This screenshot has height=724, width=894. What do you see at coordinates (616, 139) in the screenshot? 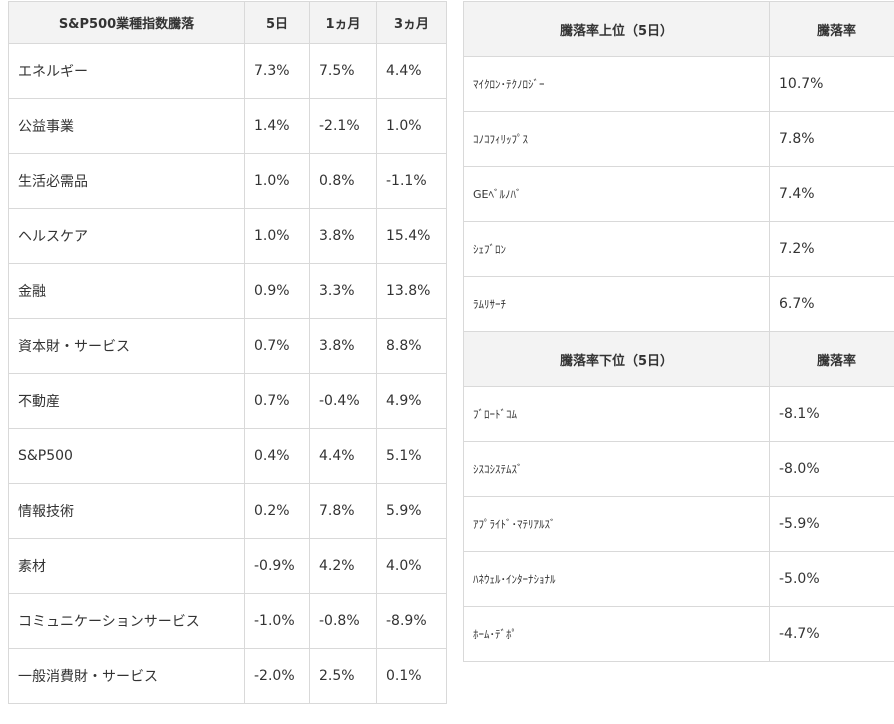
I see `stock-name-cell: ｺﾉｺﾌｨﾘｯﾌﾟｽ` at bounding box center [616, 139].